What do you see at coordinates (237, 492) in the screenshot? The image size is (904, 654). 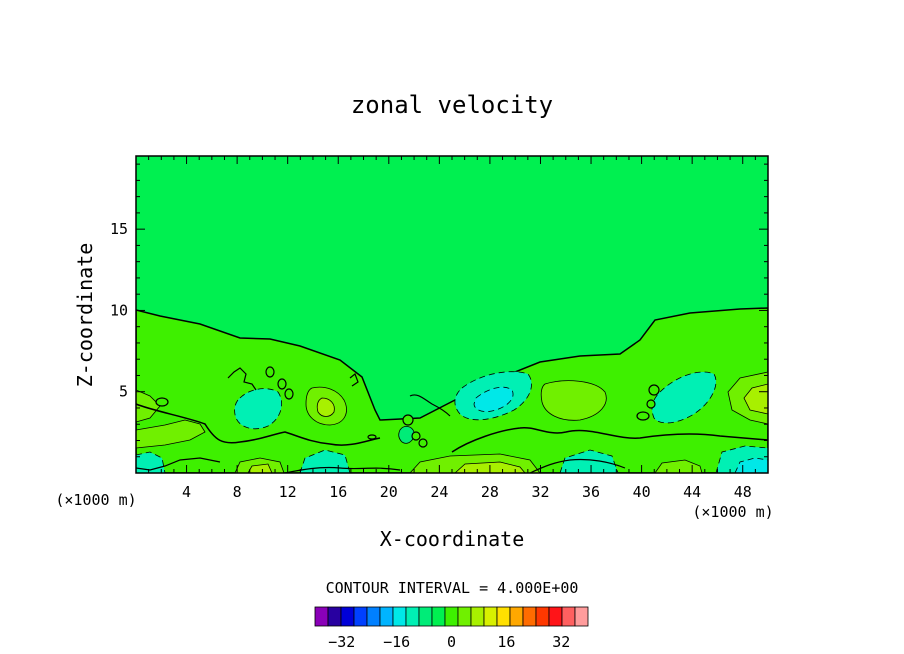 I see `x-tick-label: 8` at bounding box center [237, 492].